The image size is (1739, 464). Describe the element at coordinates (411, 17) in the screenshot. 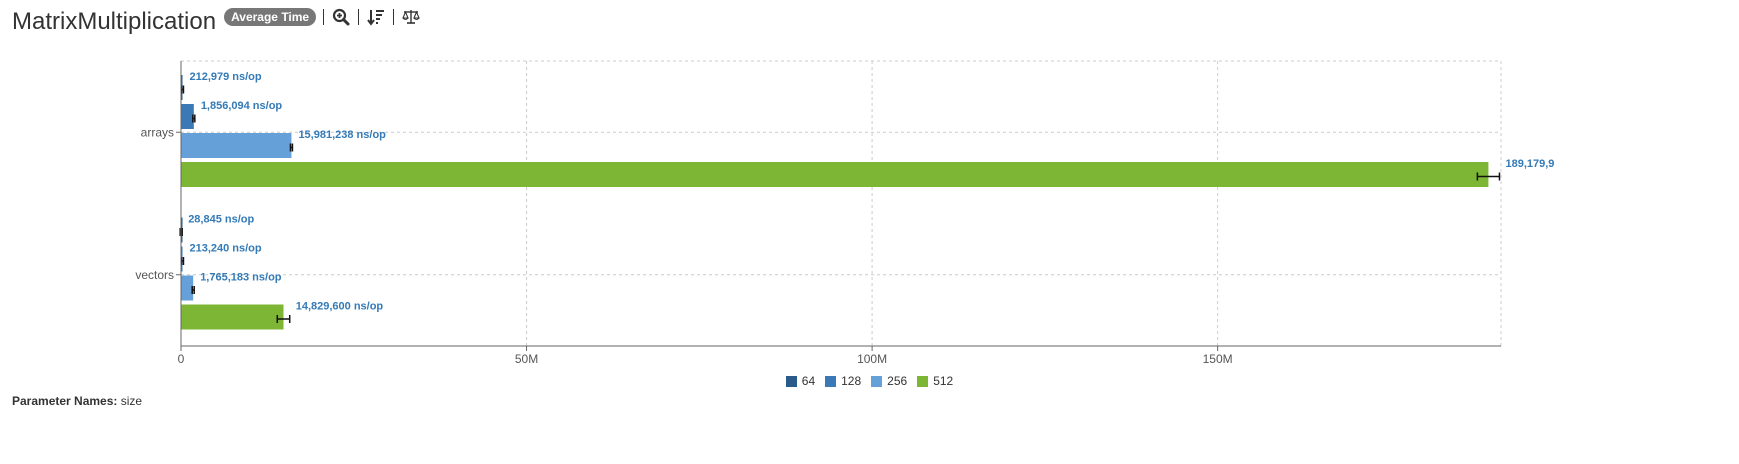

I see `scale-icon` at that location.